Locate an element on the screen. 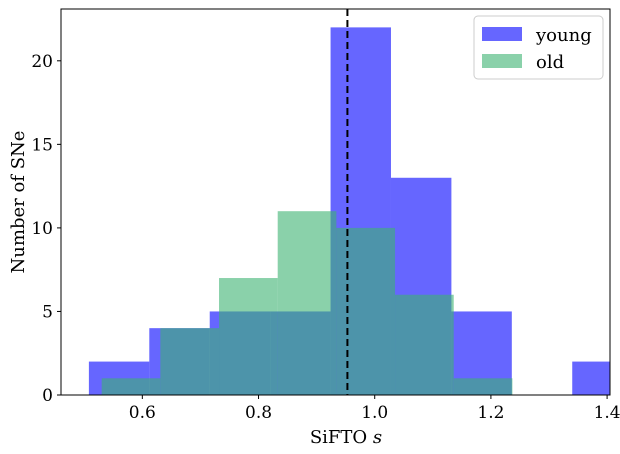  legend-label-old: old is located at coordinates (550, 62).